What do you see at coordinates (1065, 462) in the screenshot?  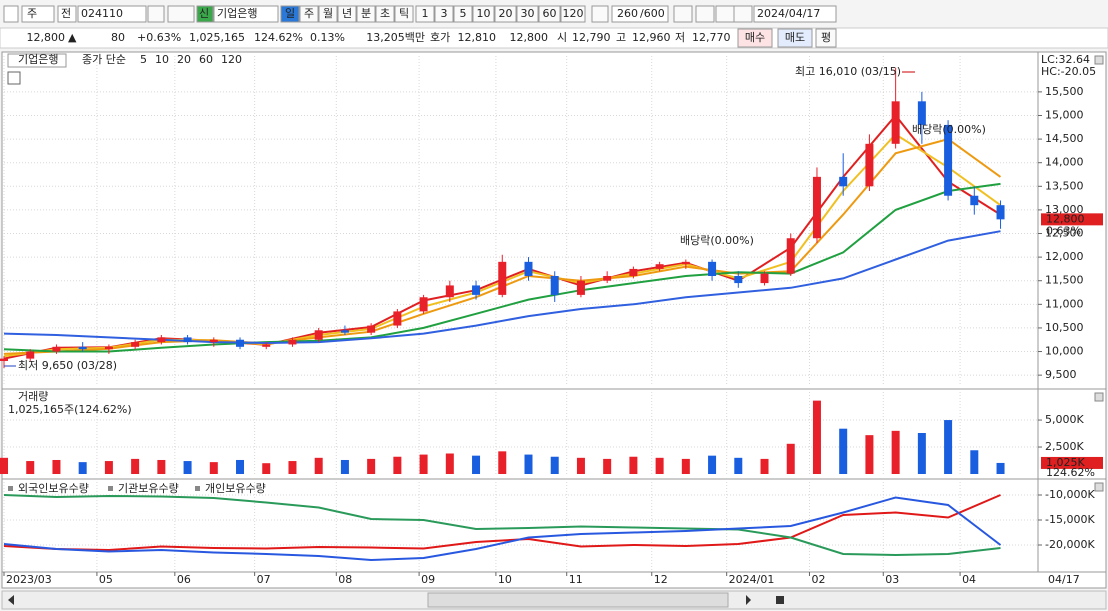 I see `last-volume-label: 1,025K` at bounding box center [1065, 462].